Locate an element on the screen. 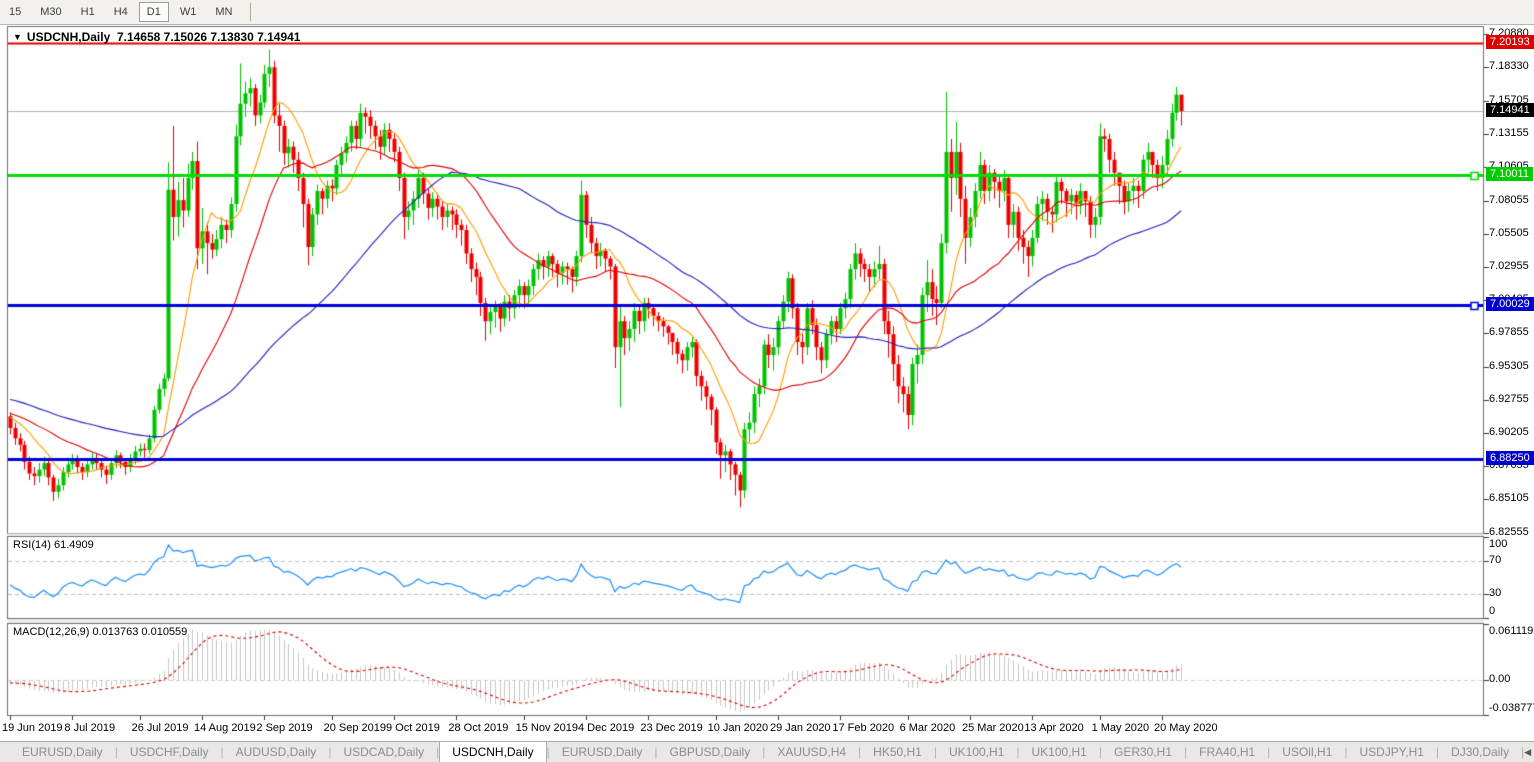 Image resolution: width=1534 pixels, height=762 pixels. chart-tab-audusd-2: AUDUSD,Daily is located at coordinates (276, 752).